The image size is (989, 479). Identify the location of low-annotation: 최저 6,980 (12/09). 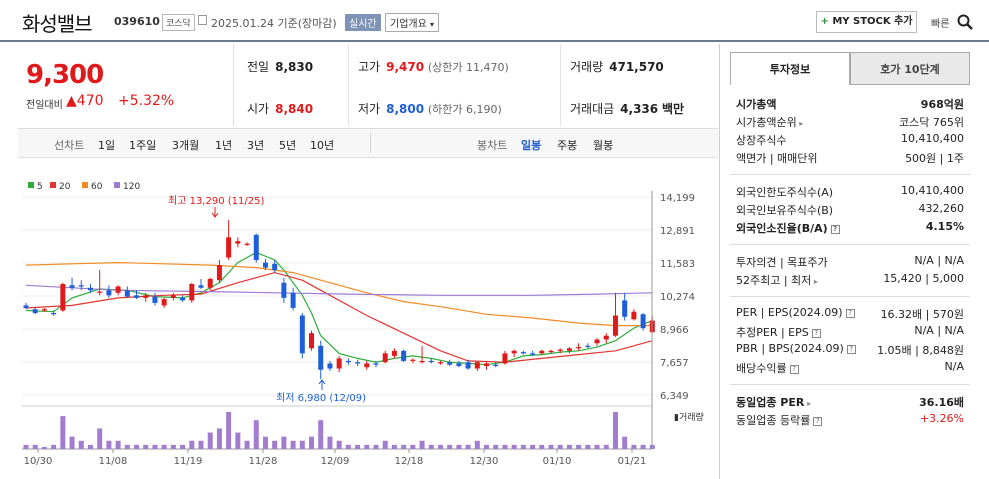
(321, 398).